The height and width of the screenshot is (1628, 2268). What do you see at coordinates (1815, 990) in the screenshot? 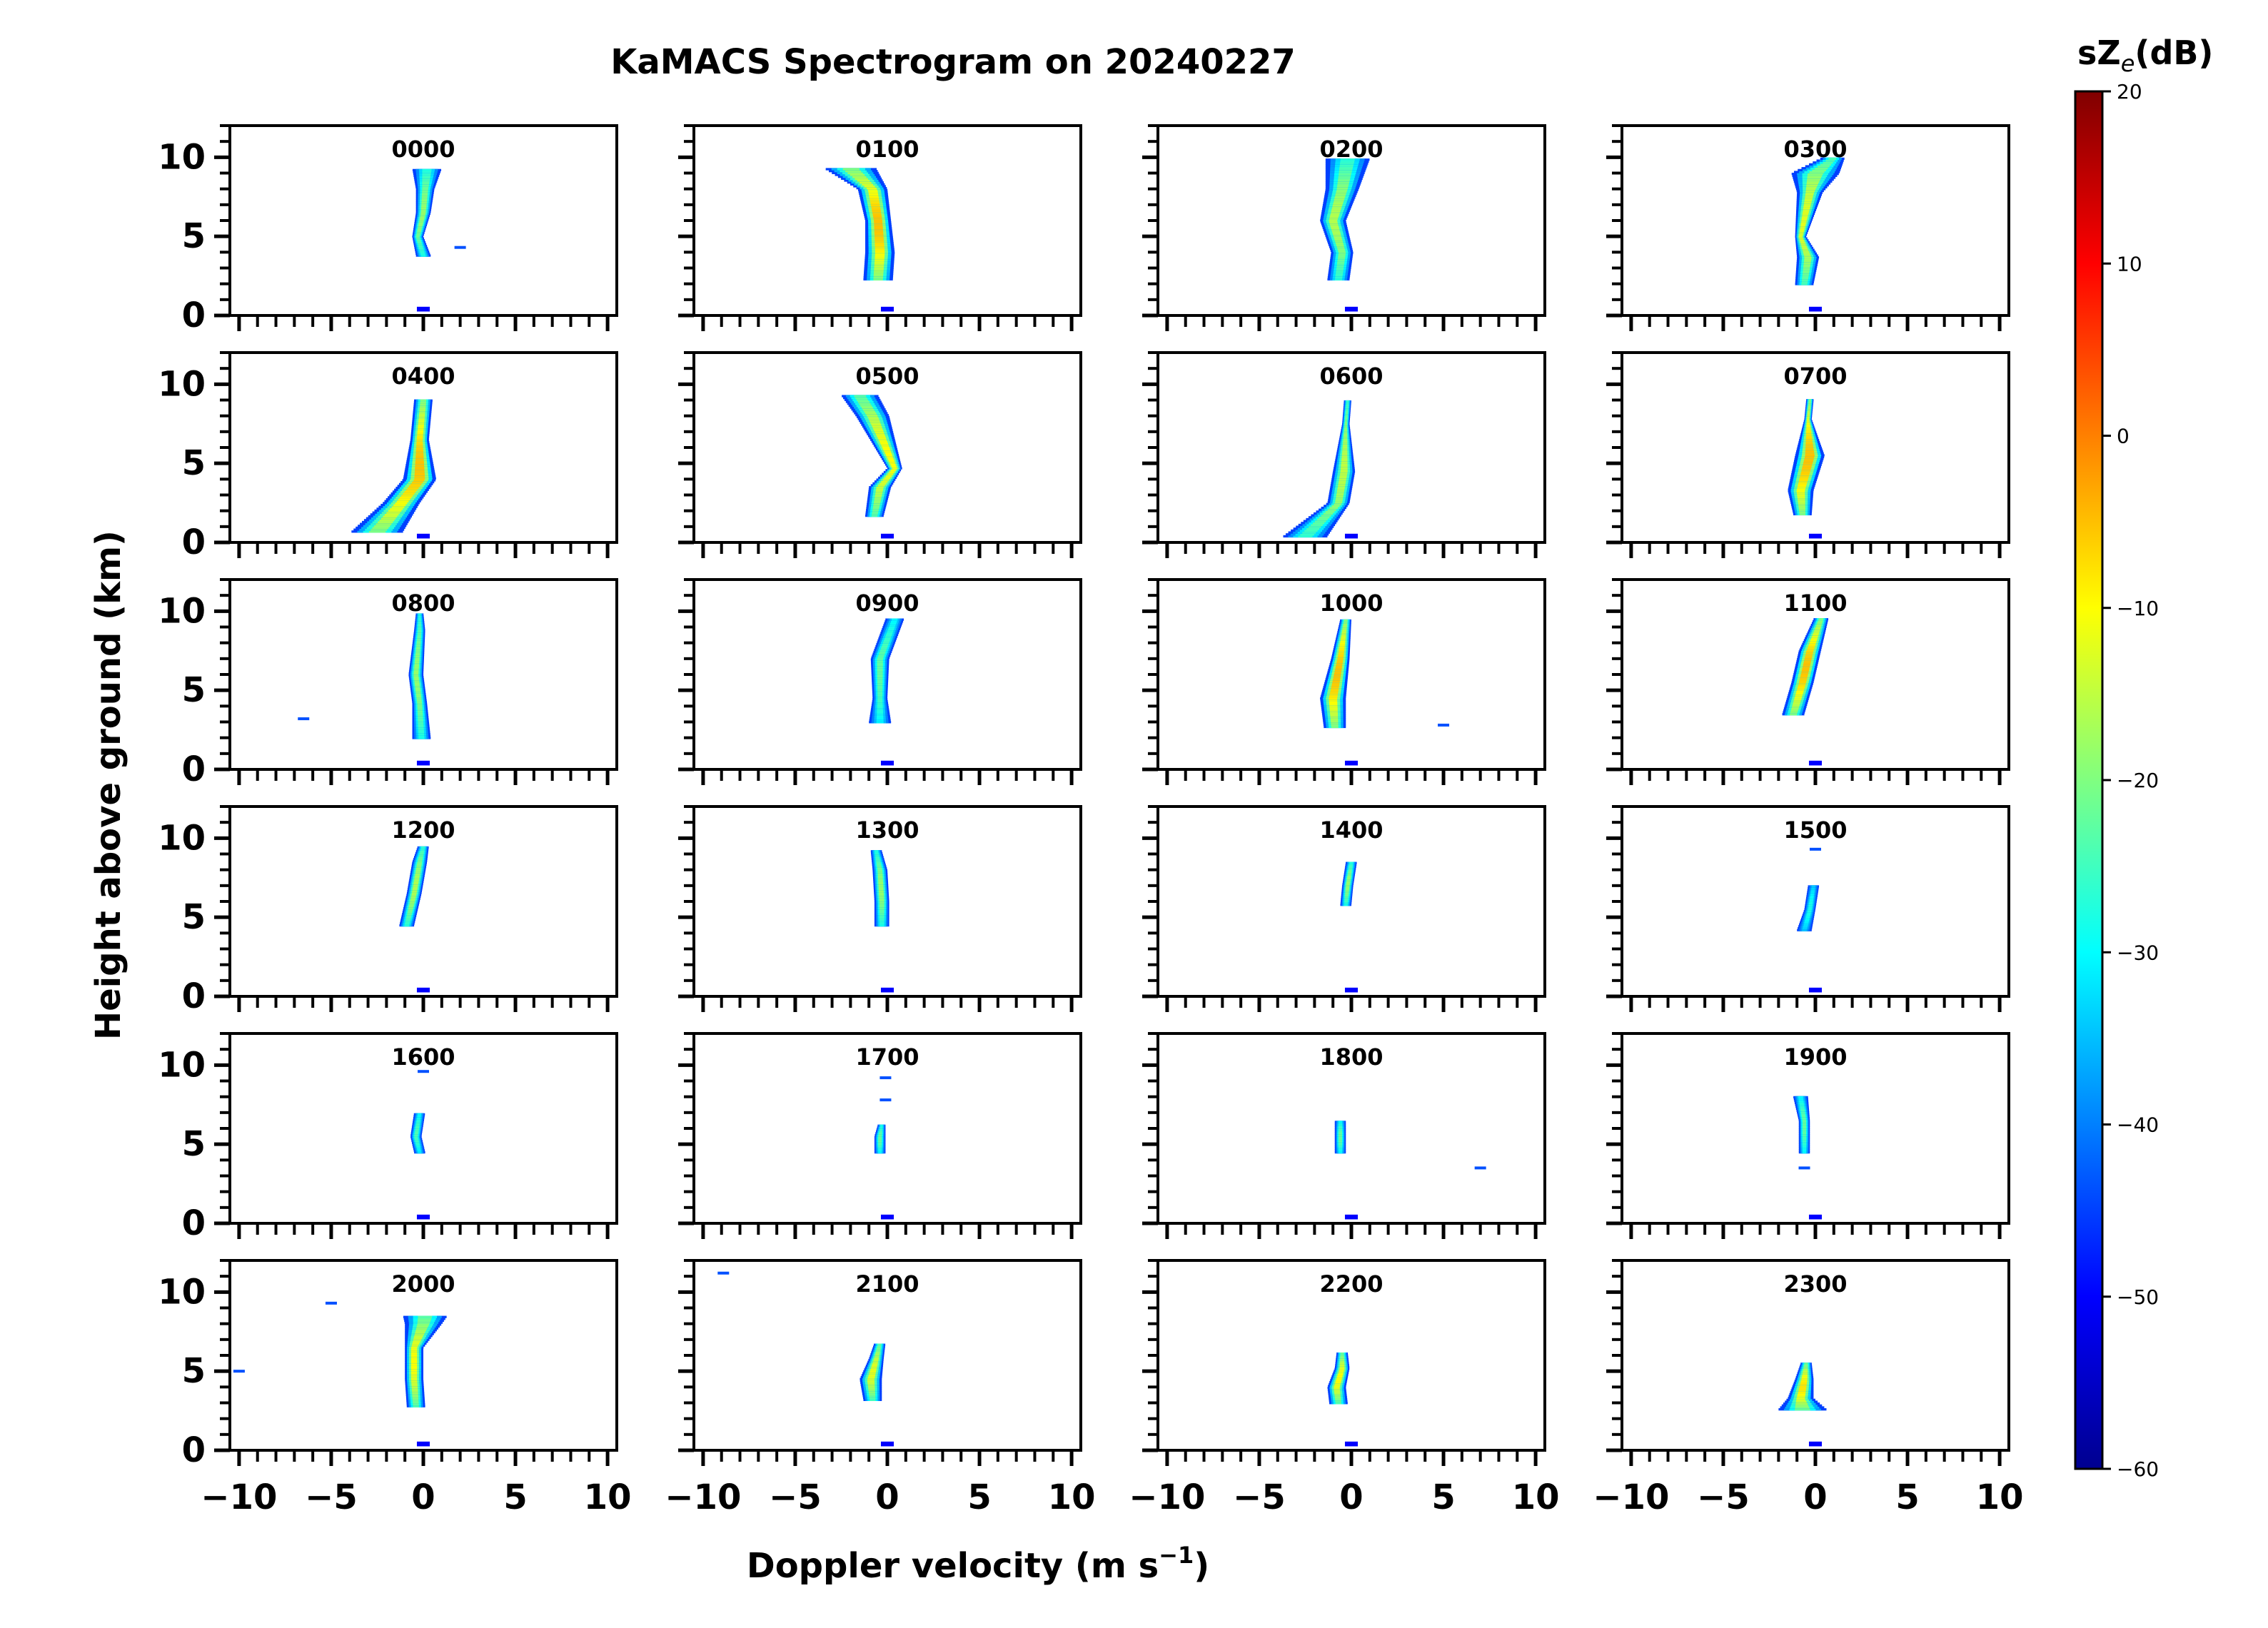
I see `surface-echo` at bounding box center [1815, 990].